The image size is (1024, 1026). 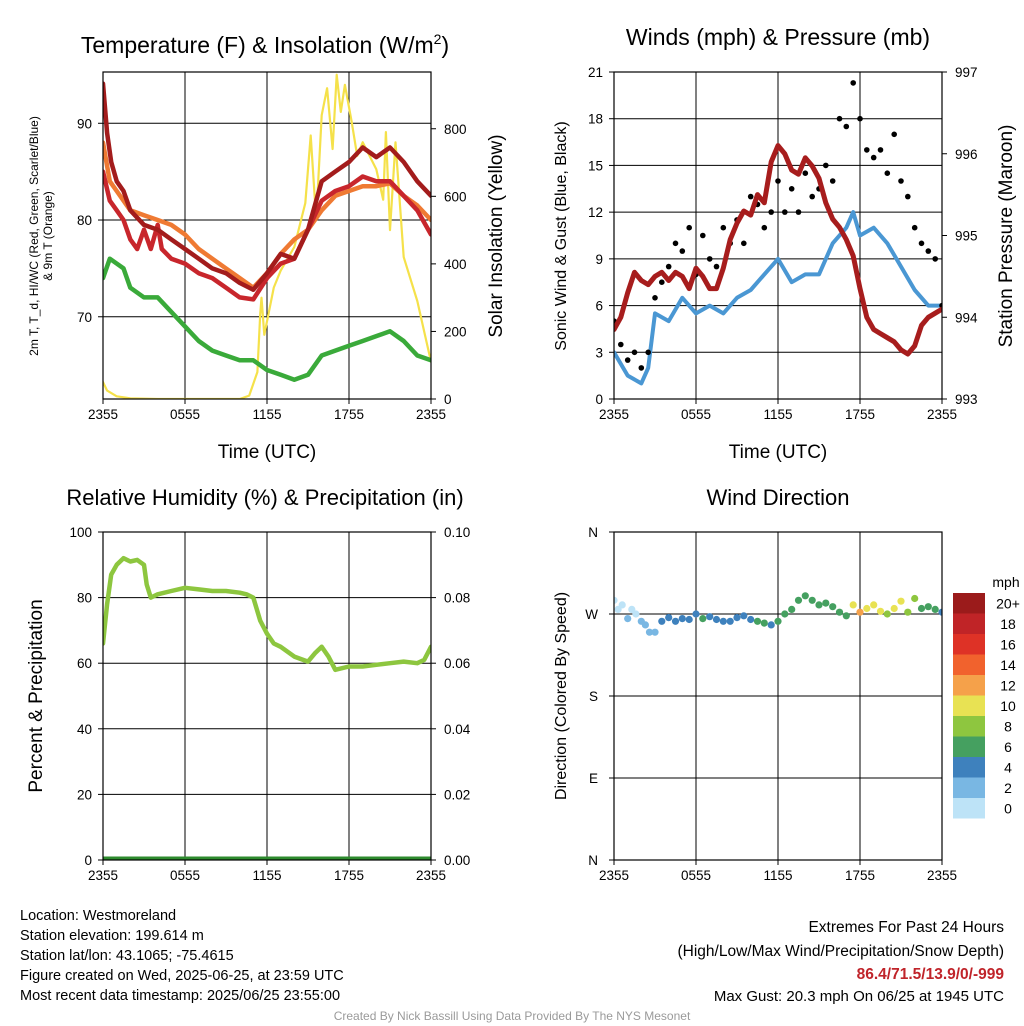 I want to click on y-tick-label: 90, so click(x=84, y=123).